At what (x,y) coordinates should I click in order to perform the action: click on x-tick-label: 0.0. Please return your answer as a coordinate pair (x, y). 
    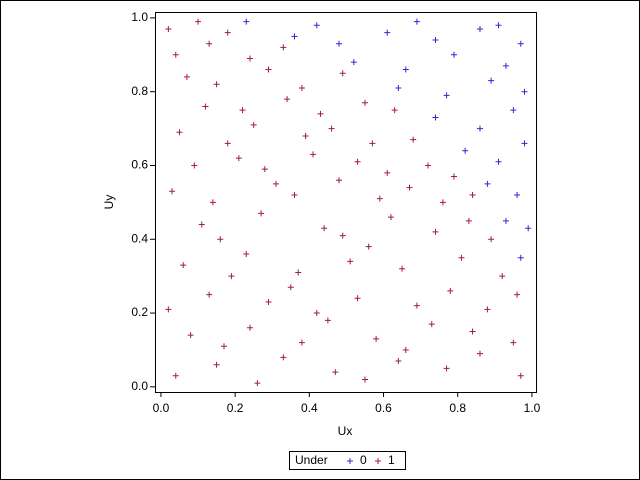
    Looking at the image, I should click on (161, 408).